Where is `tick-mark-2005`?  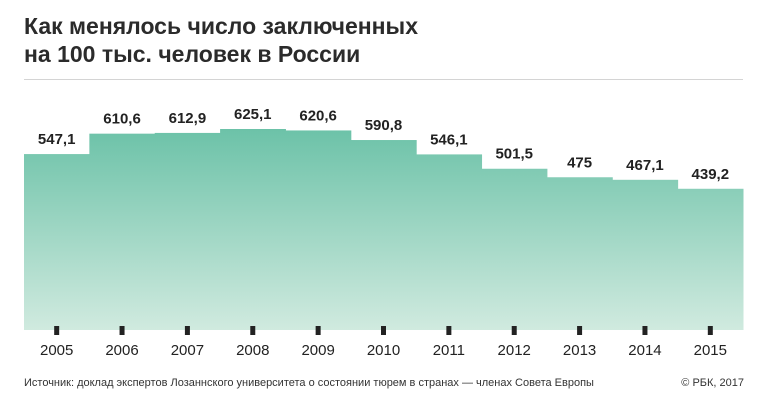 tick-mark-2005 is located at coordinates (57, 330).